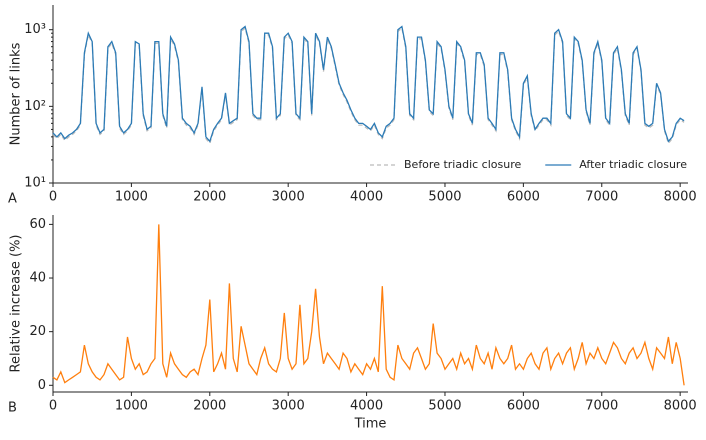  What do you see at coordinates (35, 29) in the screenshot?
I see `y-tick-label: 10³` at bounding box center [35, 29].